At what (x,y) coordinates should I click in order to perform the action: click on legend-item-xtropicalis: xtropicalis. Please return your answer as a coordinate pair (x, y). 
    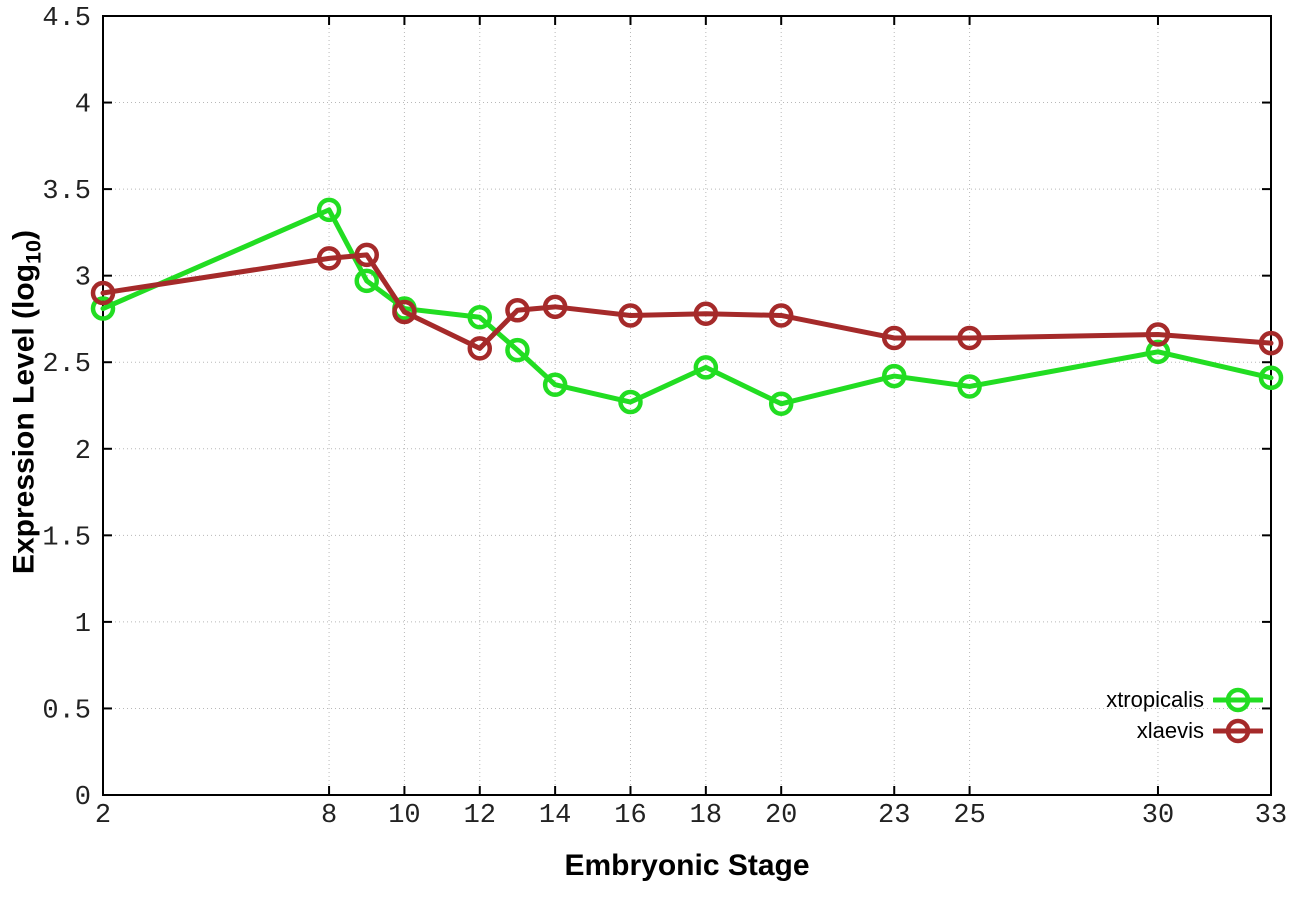
    Looking at the image, I should click on (1184, 700).